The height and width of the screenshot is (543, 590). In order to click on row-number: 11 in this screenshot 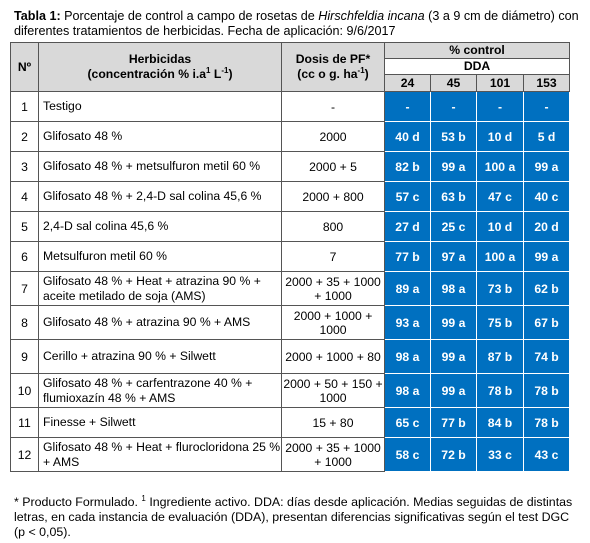, I will do `click(24, 422)`.